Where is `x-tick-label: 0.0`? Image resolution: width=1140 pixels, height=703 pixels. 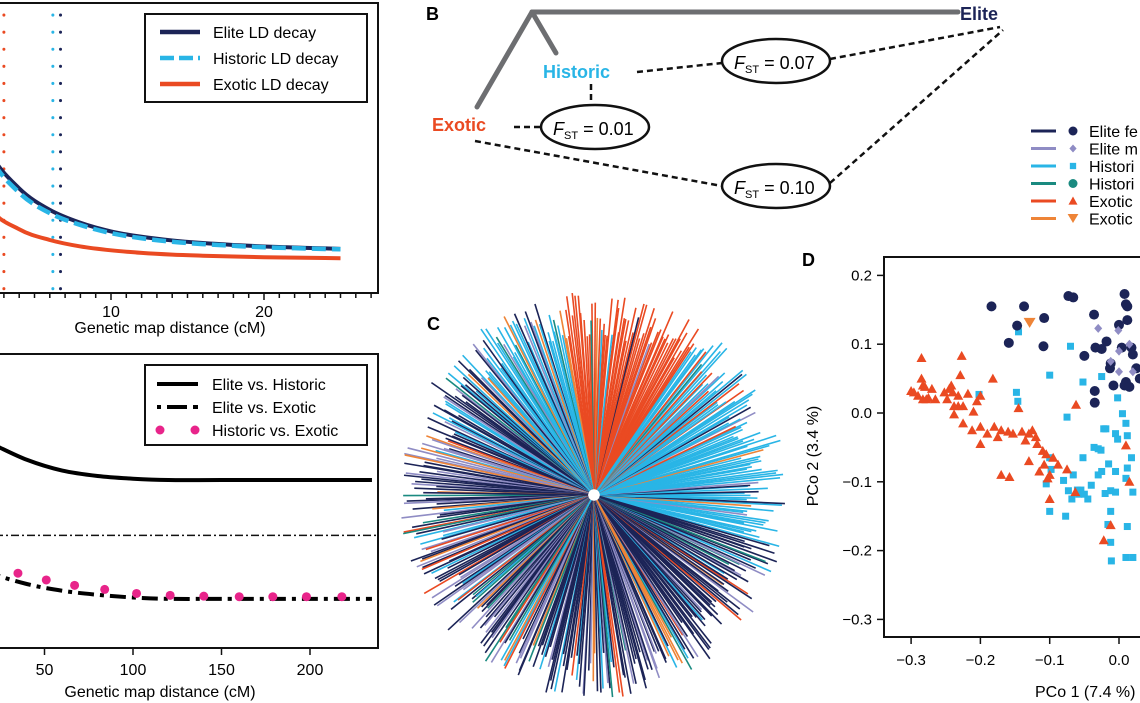
x-tick-label: 0.0 is located at coordinates (1119, 660).